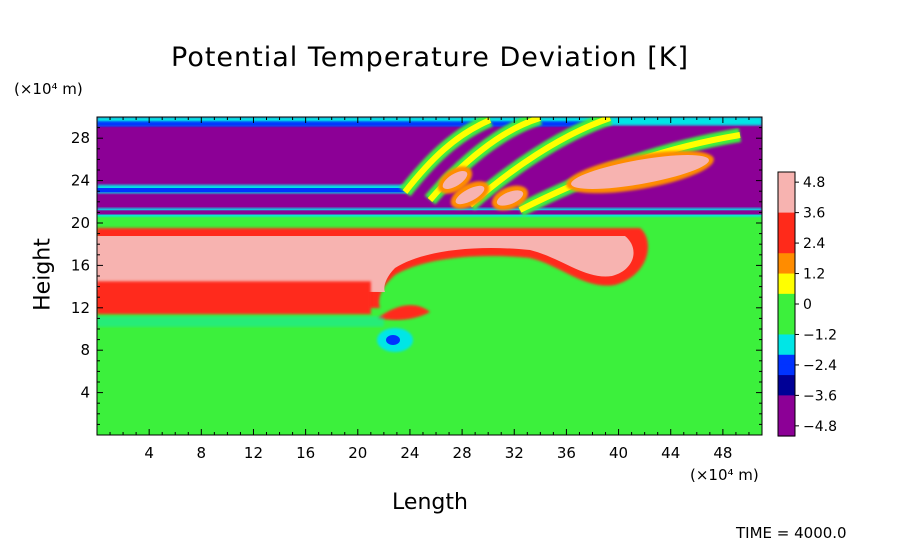 The image size is (904, 544). I want to click on mid-blue-line, so click(253, 190).